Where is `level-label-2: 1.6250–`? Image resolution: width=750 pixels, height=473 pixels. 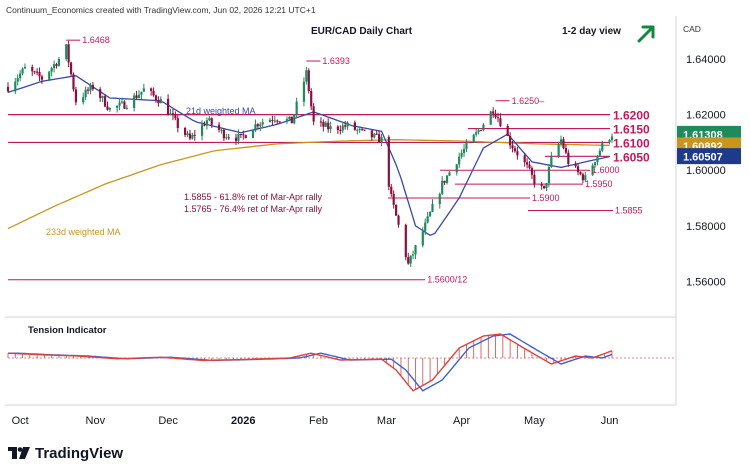 level-label-2: 1.6250– is located at coordinates (528, 101).